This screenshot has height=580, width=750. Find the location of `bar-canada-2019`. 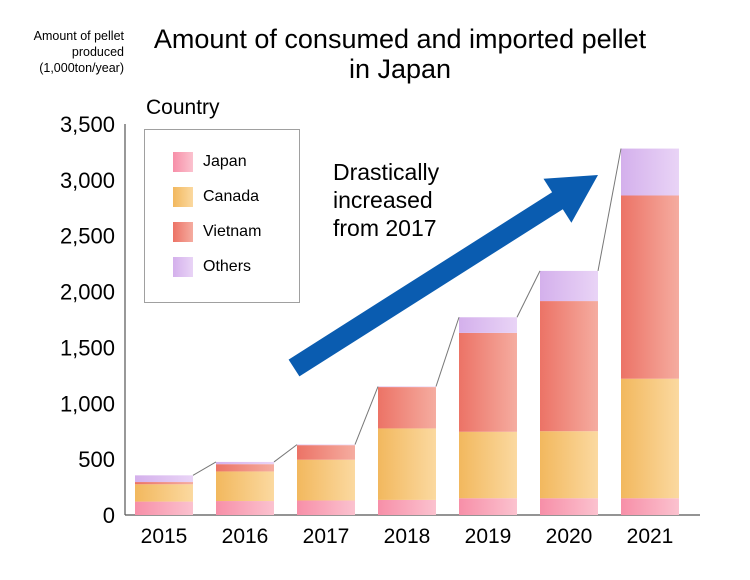

bar-canada-2019 is located at coordinates (488, 465).